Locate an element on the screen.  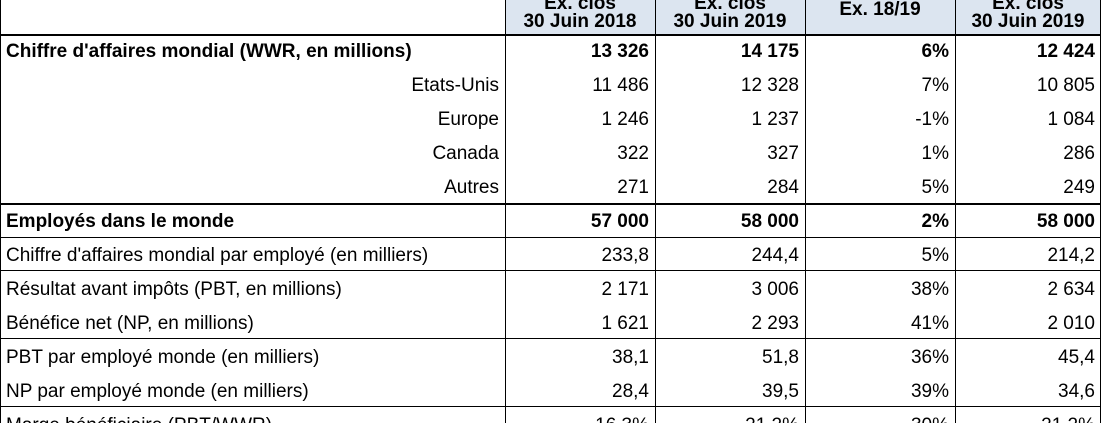
value-cell: 13 326 is located at coordinates (619, 51).